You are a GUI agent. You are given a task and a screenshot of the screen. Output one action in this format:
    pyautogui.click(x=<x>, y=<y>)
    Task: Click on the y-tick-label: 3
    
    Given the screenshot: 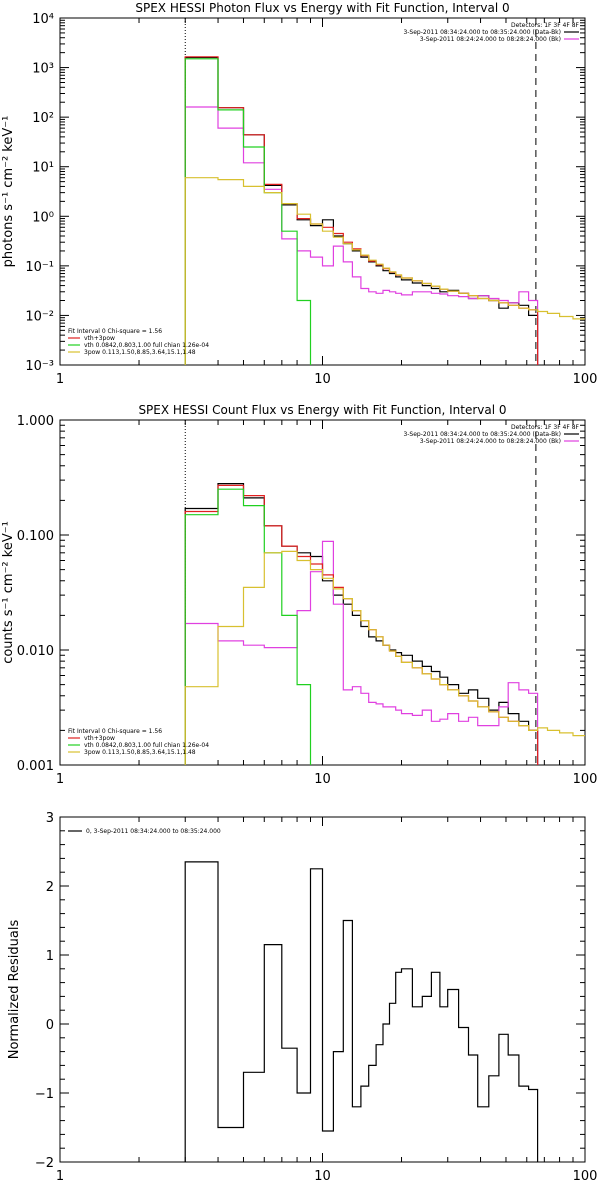 What is the action you would take?
    pyautogui.click(x=50, y=818)
    